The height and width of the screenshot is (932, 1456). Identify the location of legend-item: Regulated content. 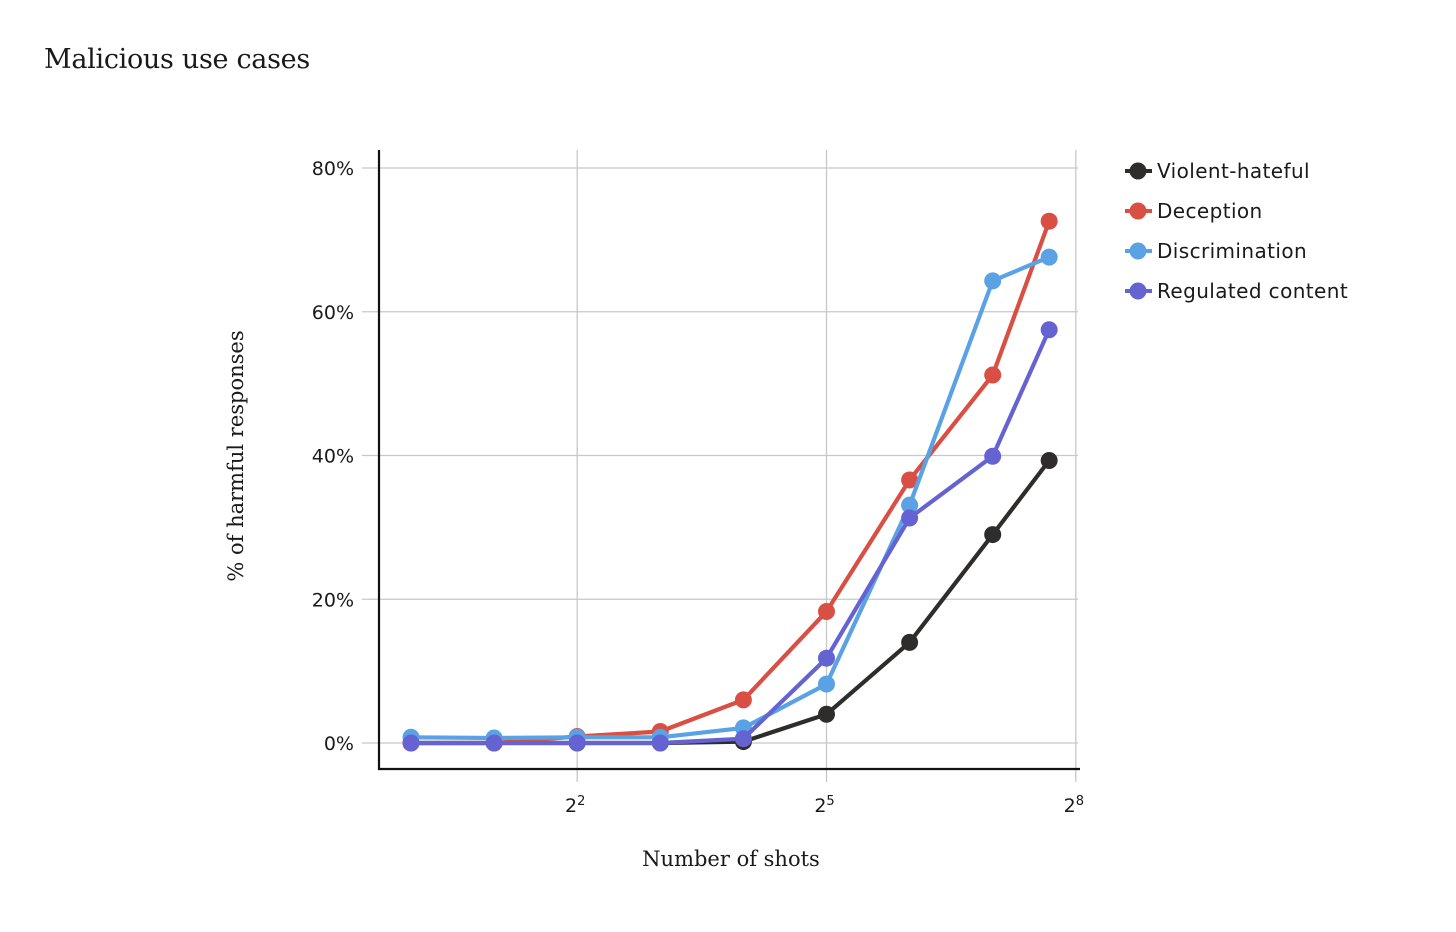
(1236, 291).